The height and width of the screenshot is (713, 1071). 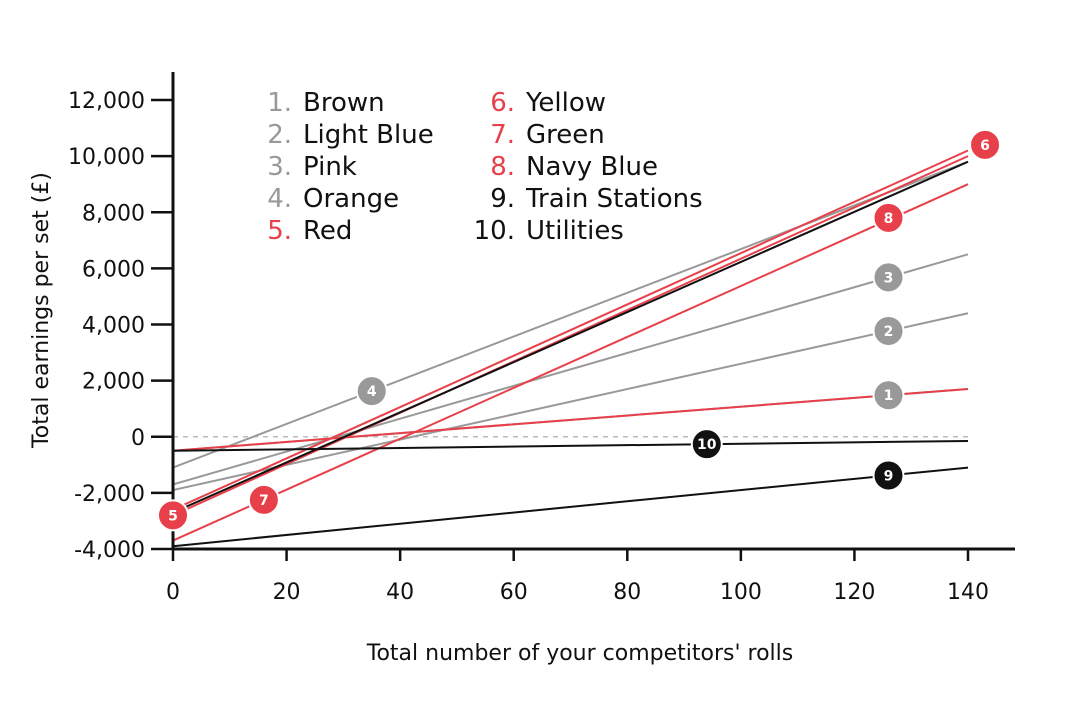 I want to click on legend-number: 9., so click(x=502, y=199).